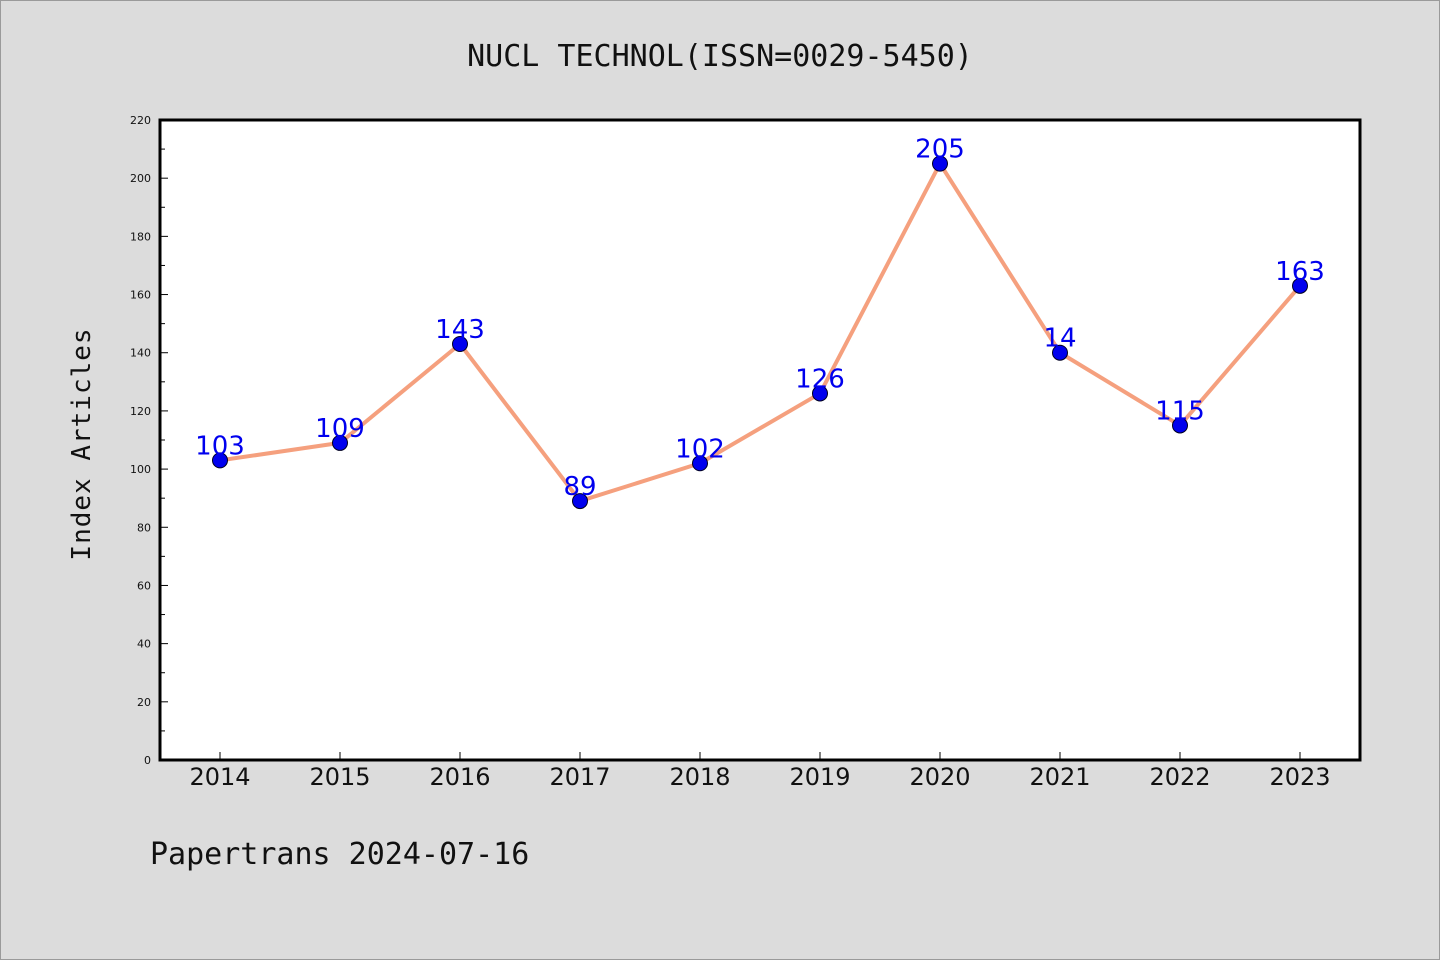  What do you see at coordinates (140, 178) in the screenshot?
I see `y-tick-label: 200` at bounding box center [140, 178].